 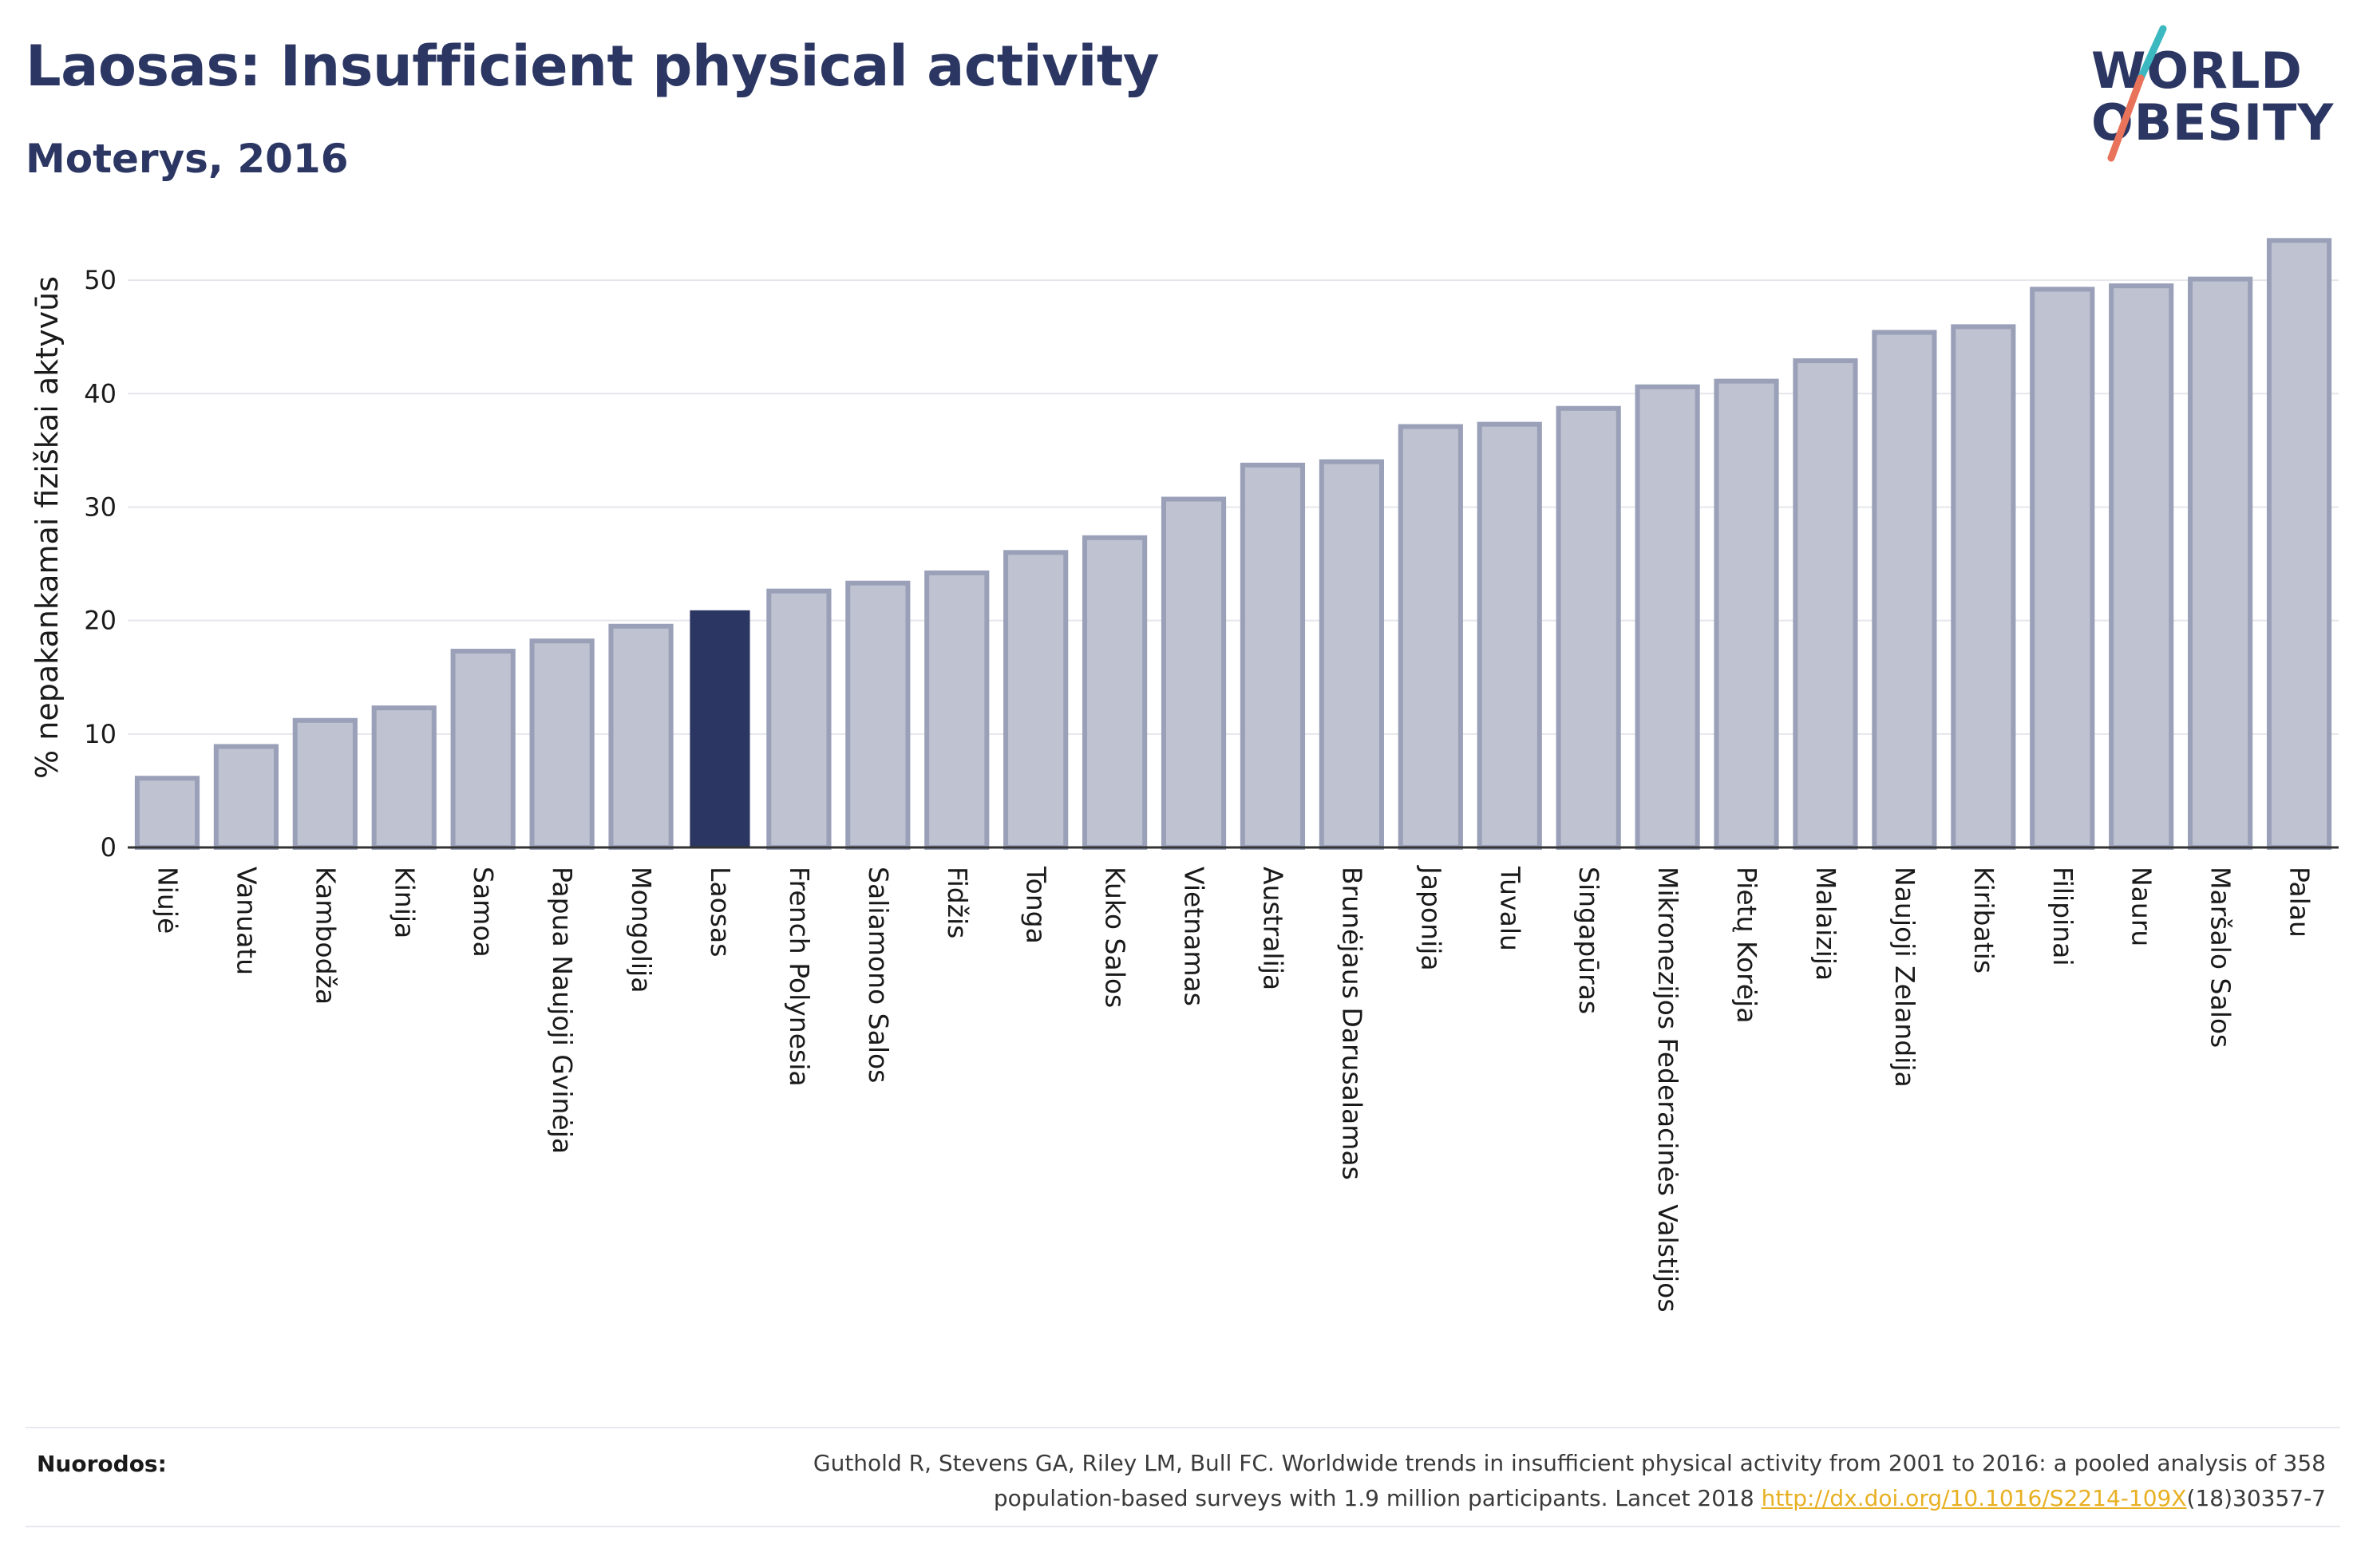 I want to click on x-tick-label: Japonija, so click(x=1430, y=918).